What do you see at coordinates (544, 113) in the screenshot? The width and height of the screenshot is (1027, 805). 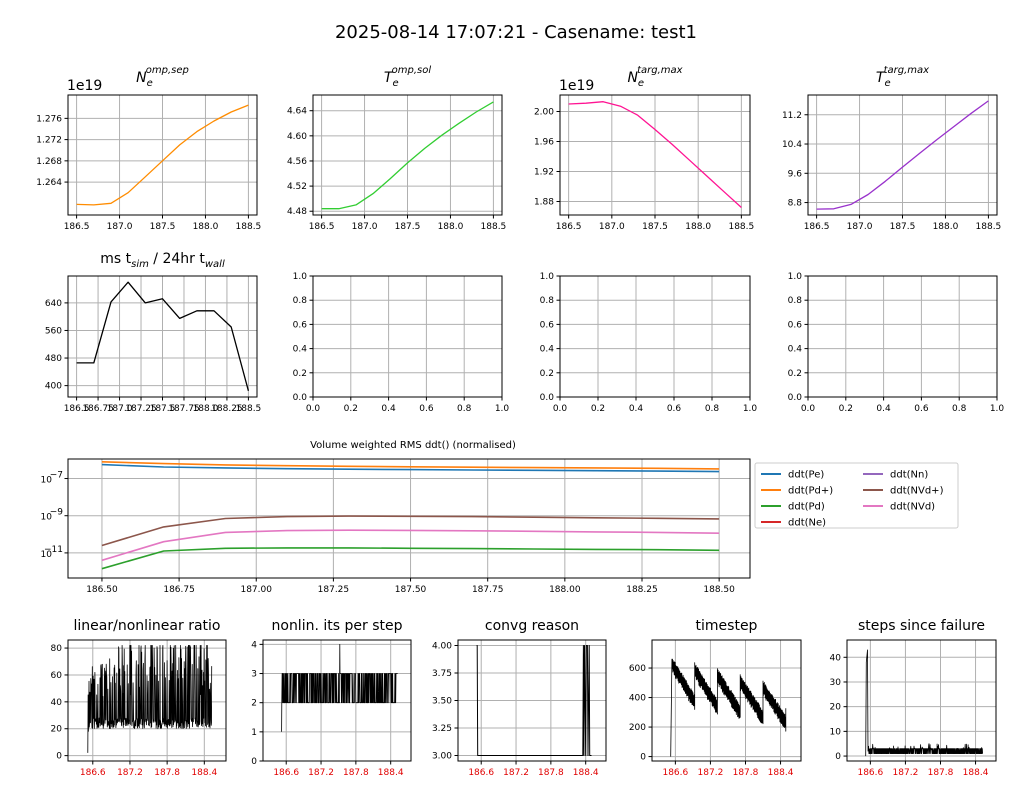 I see `y-tick-label: 2.00` at bounding box center [544, 113].